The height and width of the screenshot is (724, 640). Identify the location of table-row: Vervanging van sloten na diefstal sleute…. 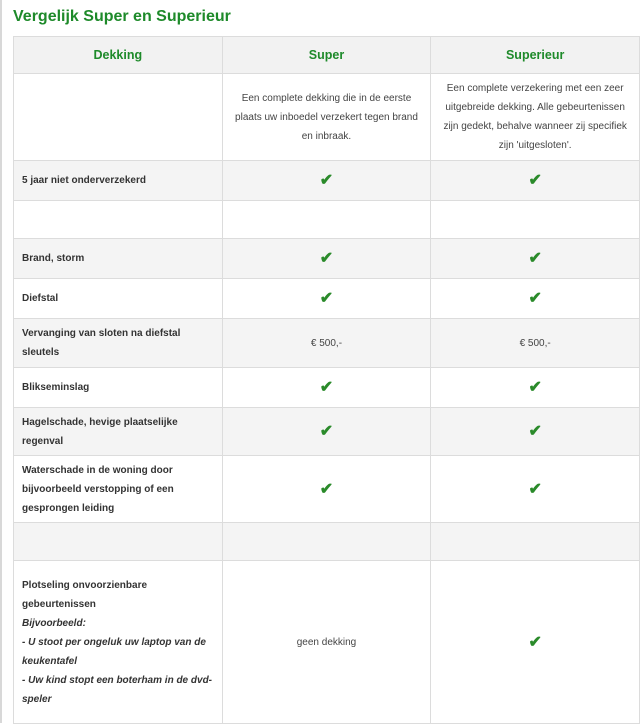
(326, 343).